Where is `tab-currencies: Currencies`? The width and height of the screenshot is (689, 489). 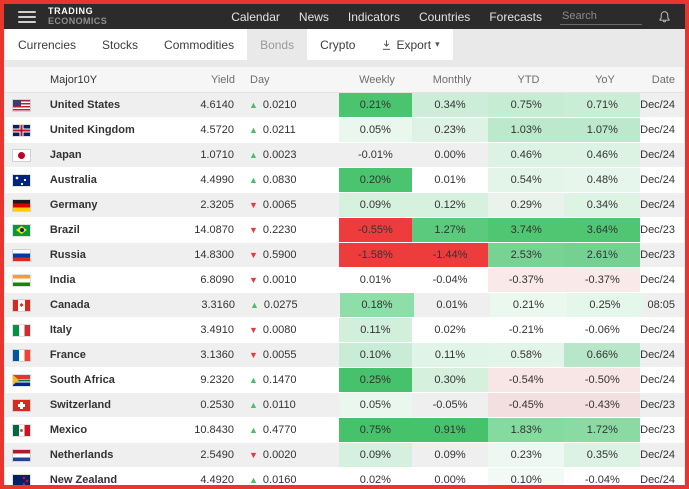 tab-currencies: Currencies is located at coordinates (47, 44).